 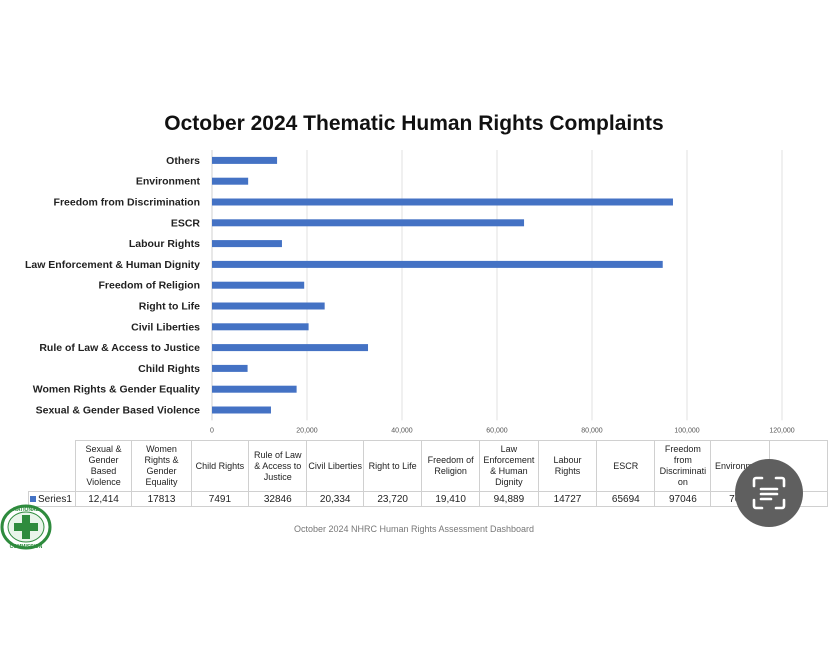 I want to click on table-header-cell: Labour Rights, so click(x=567, y=466).